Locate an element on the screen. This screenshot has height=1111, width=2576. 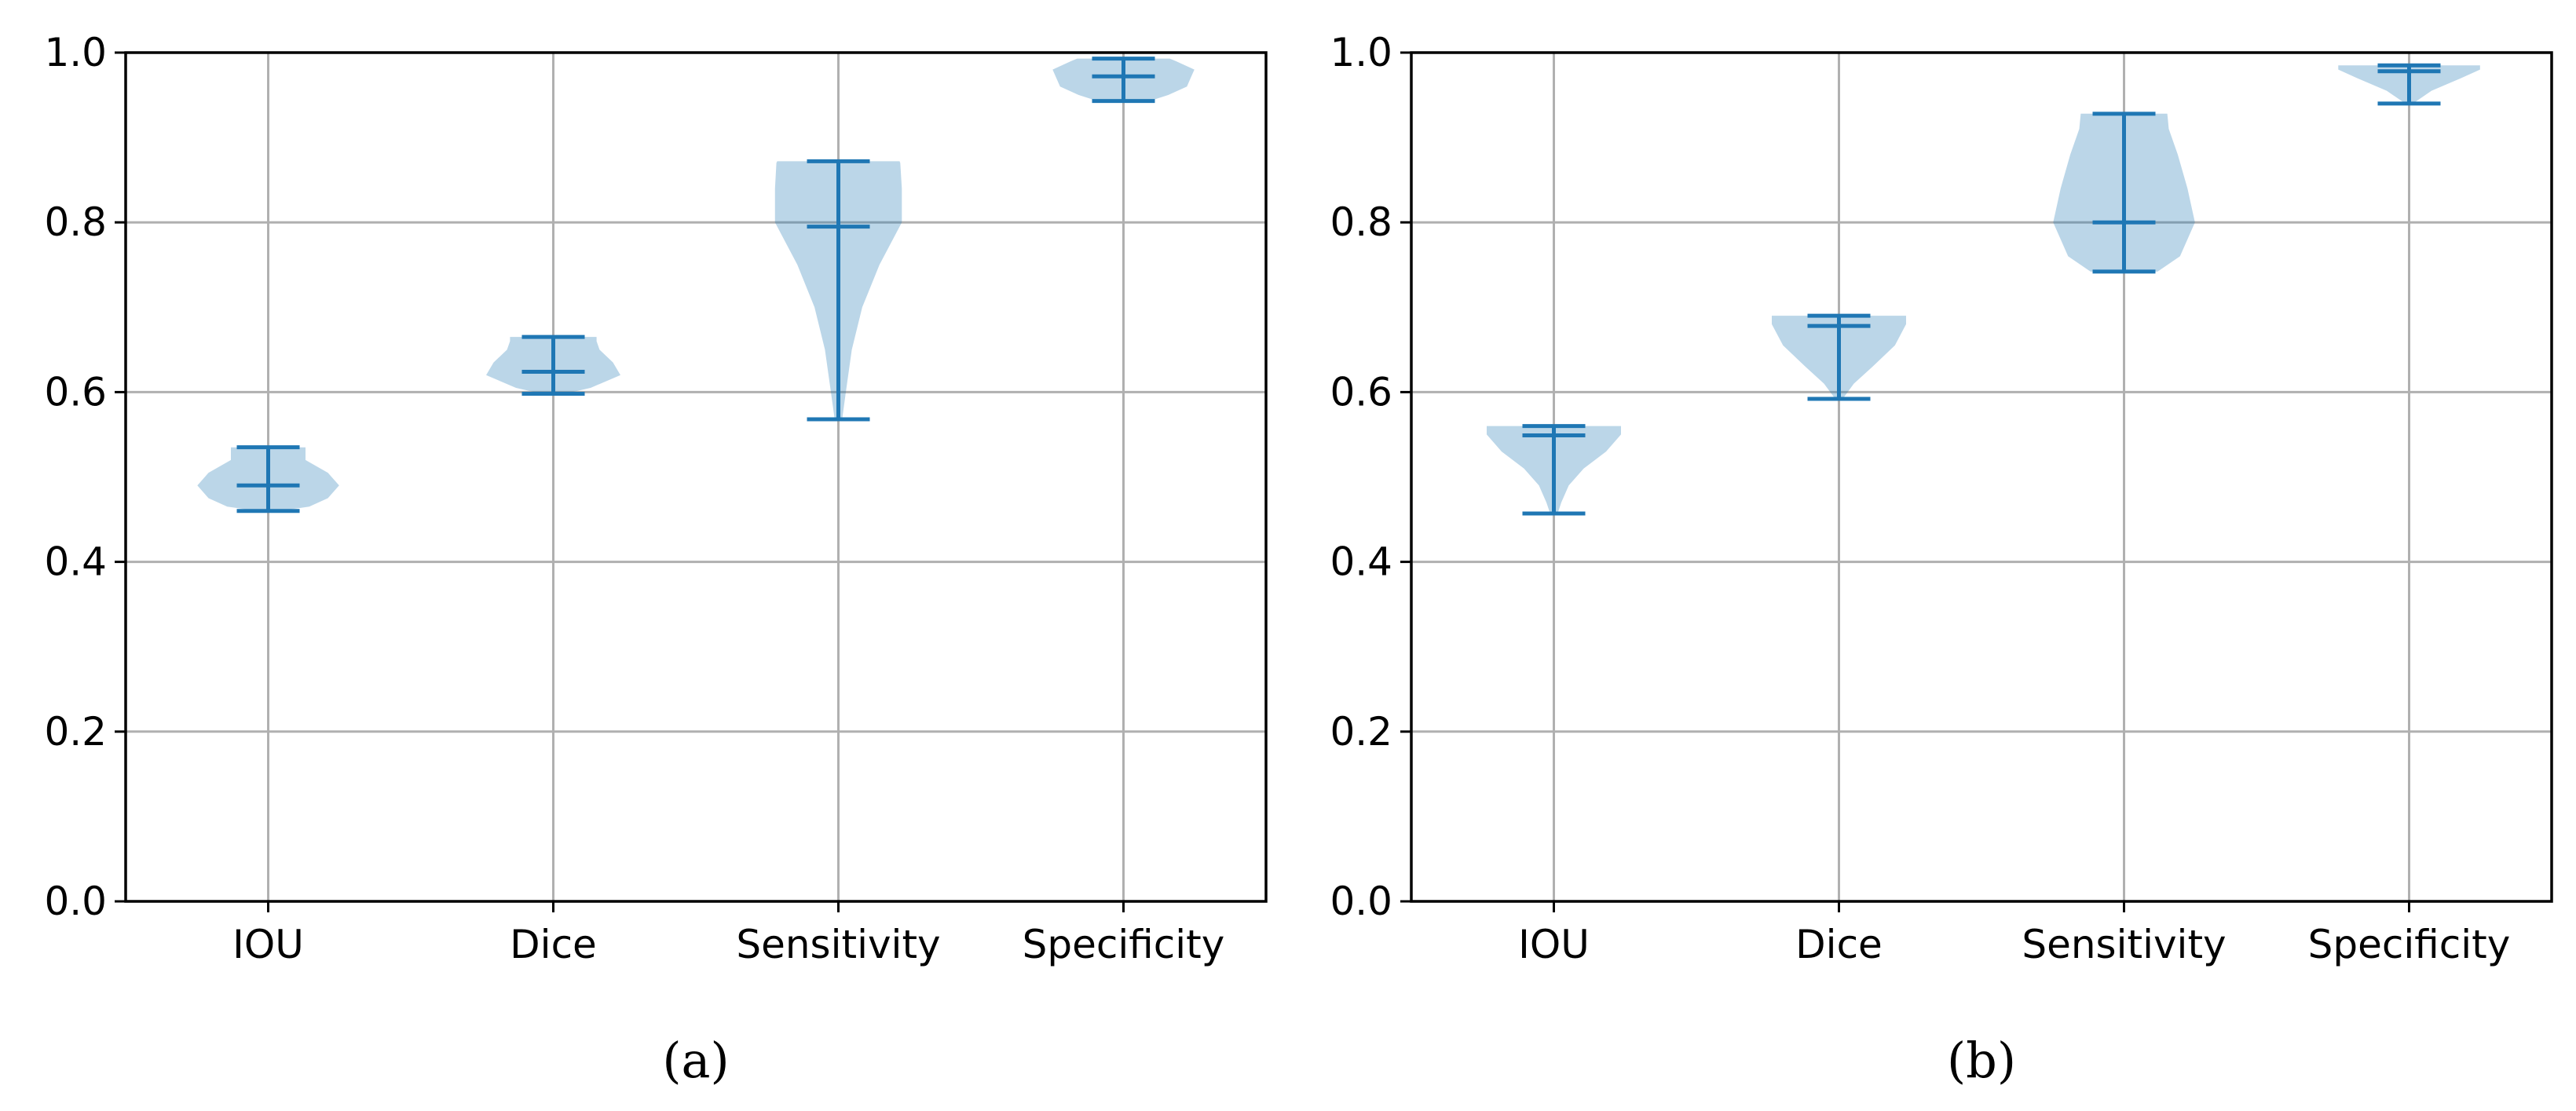
panel-caption: (b) is located at coordinates (1981, 1060).